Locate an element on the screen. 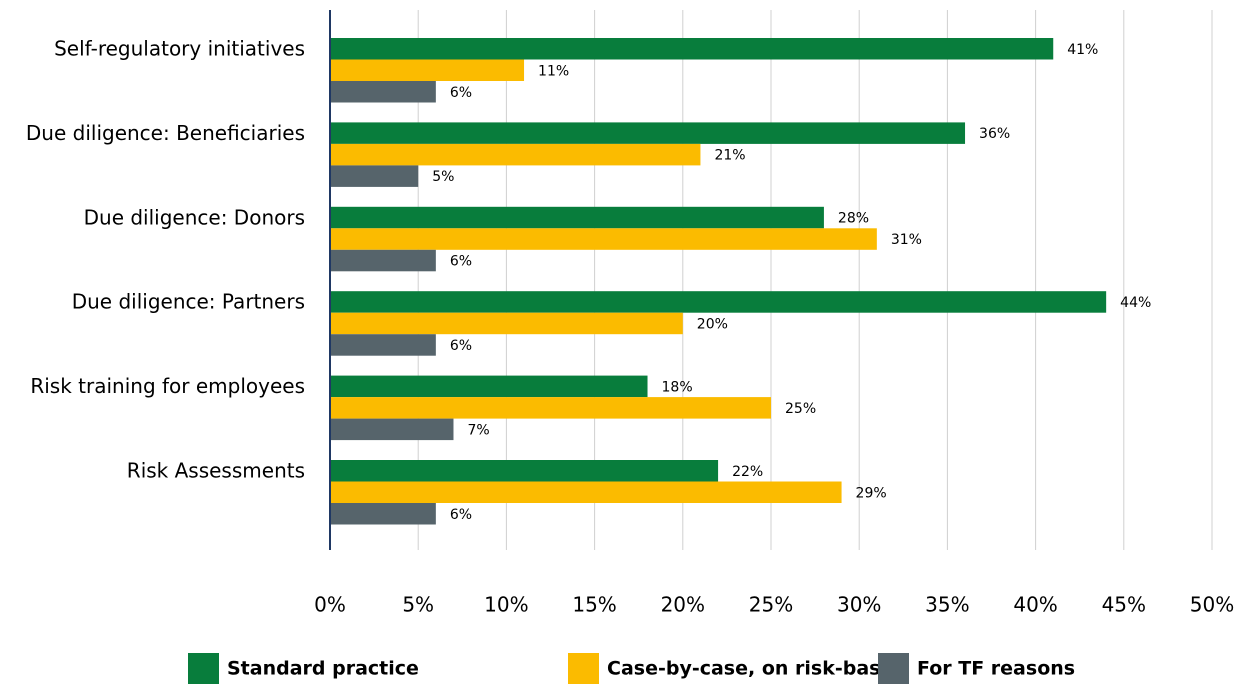 The height and width of the screenshot is (684, 1240). x-tick-label: 50% is located at coordinates (1212, 605).